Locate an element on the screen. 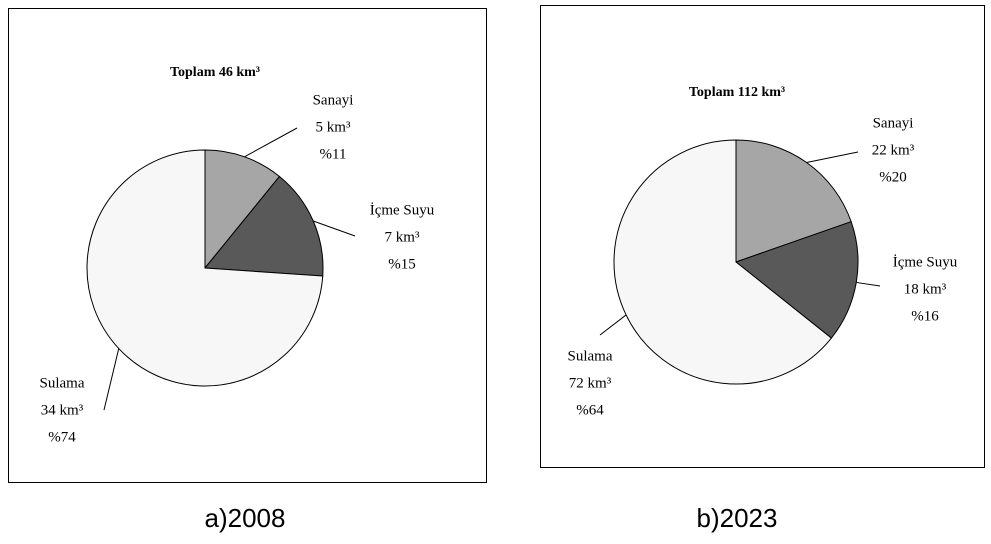 The image size is (991, 544). slice-value: 5 km³ is located at coordinates (333, 127).